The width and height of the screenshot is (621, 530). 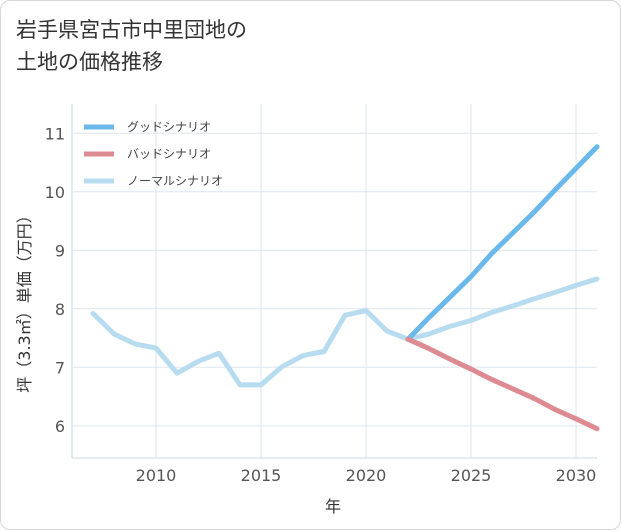 What do you see at coordinates (333, 506) in the screenshot?
I see `x-axis-title: 年` at bounding box center [333, 506].